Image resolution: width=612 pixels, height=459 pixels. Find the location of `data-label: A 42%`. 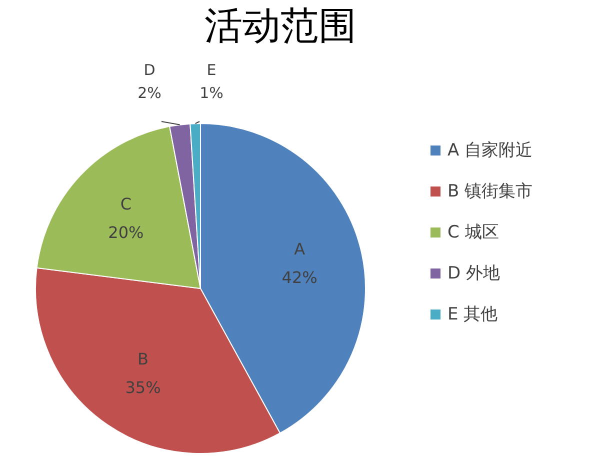

data-label: A 42% is located at coordinates (300, 263).